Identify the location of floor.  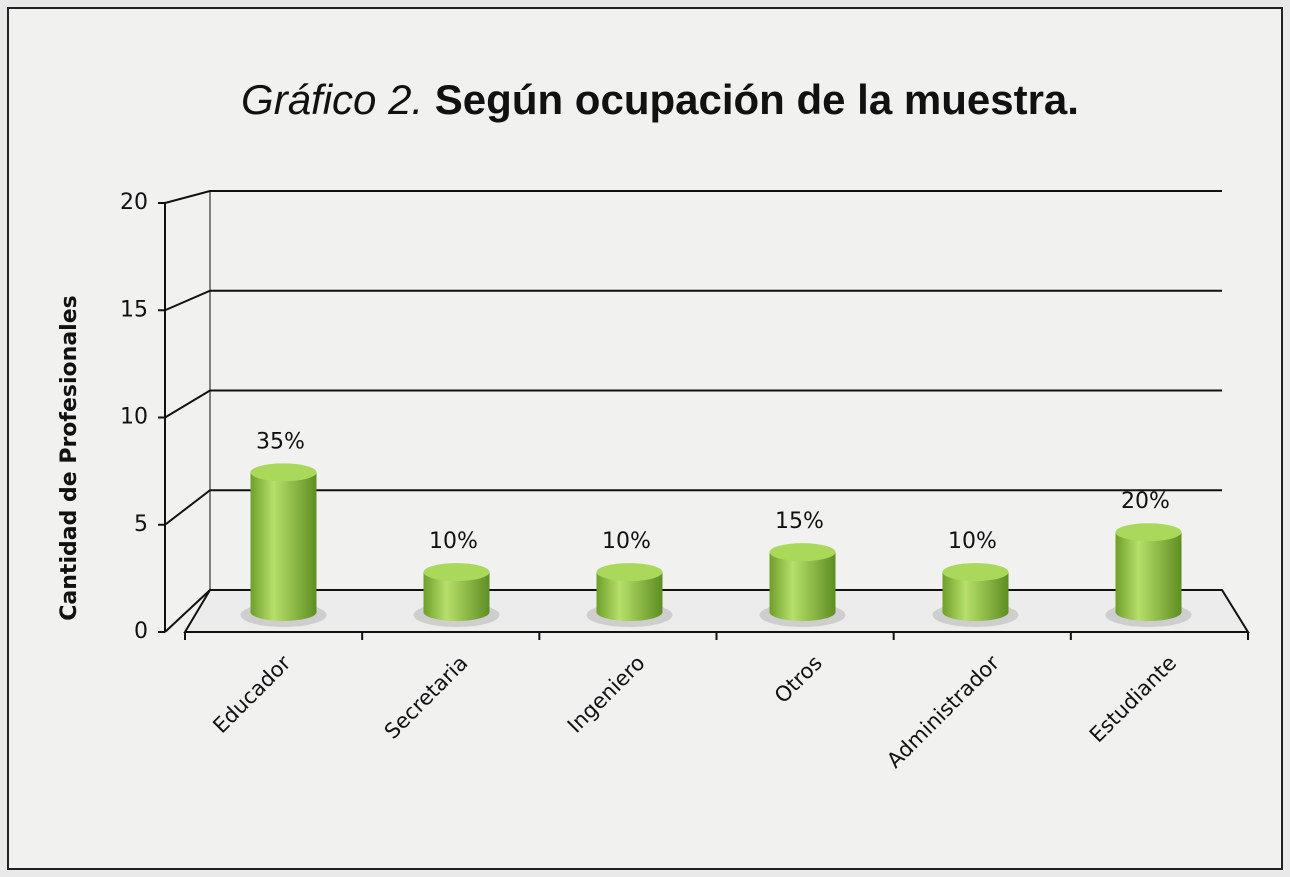
(716, 611).